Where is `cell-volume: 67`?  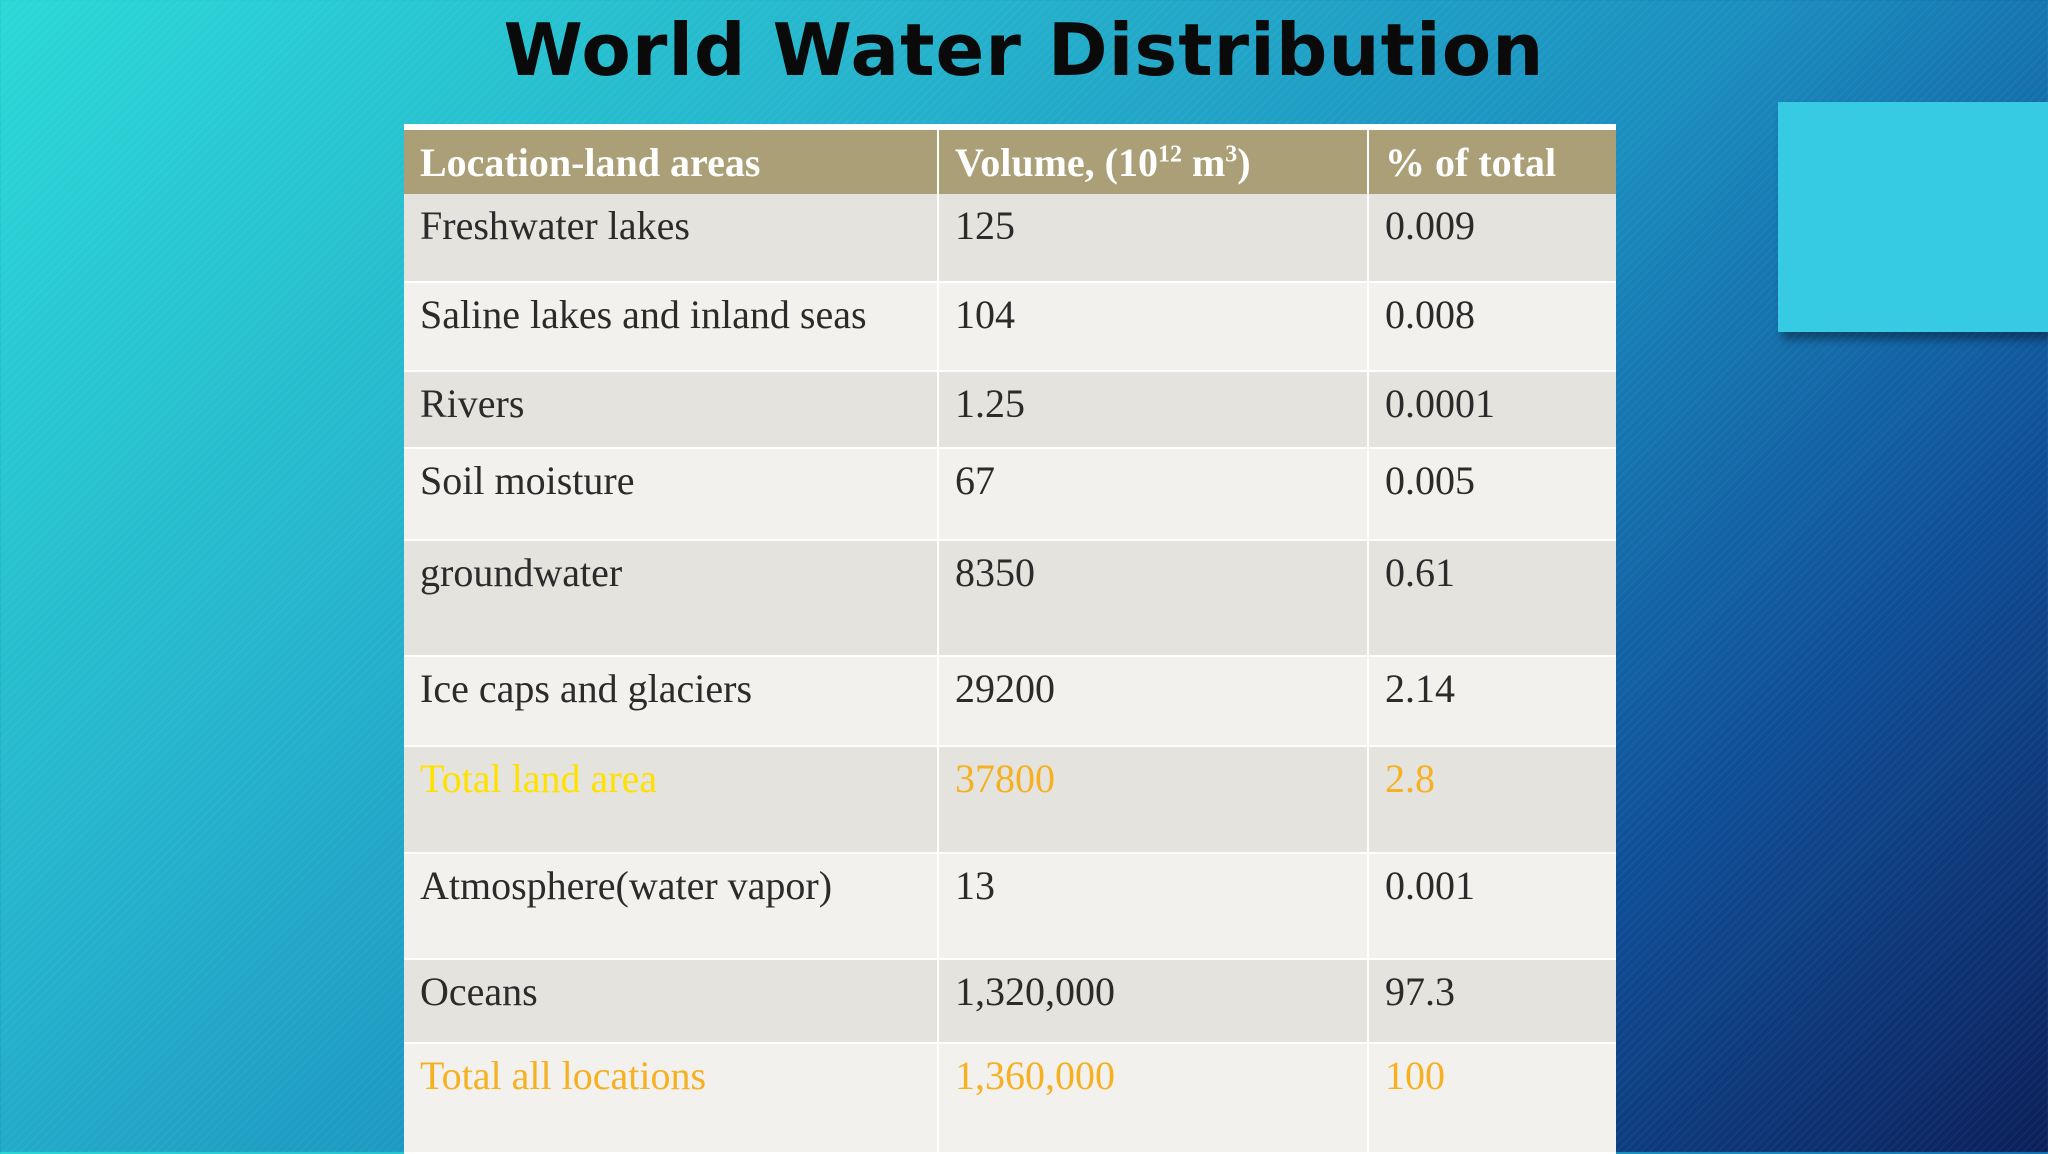
cell-volume: 67 is located at coordinates (1153, 494).